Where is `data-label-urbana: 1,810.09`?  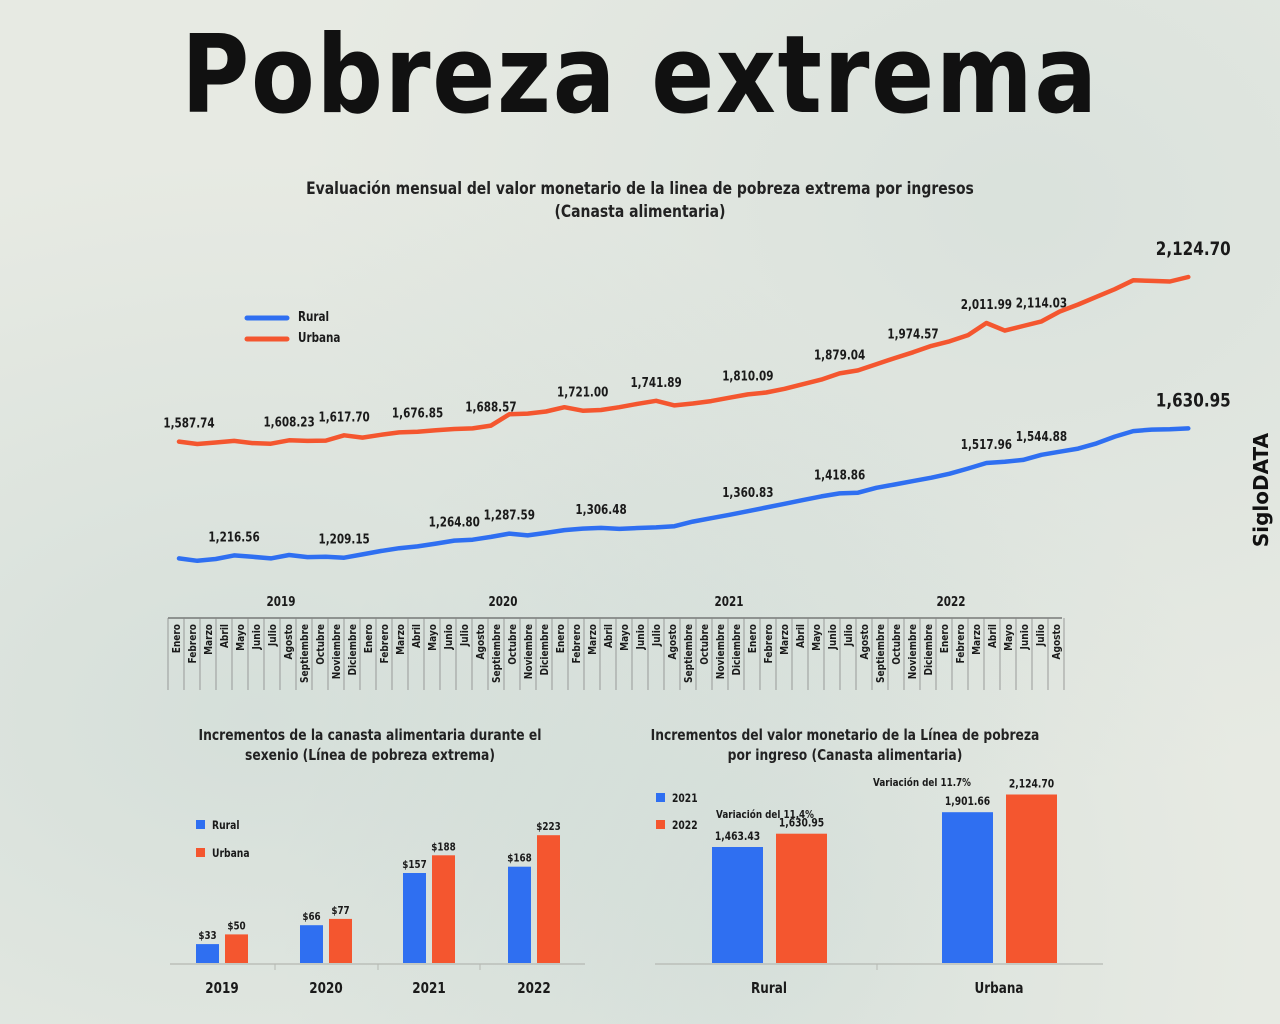
data-label-urbana: 1,810.09 is located at coordinates (747, 375).